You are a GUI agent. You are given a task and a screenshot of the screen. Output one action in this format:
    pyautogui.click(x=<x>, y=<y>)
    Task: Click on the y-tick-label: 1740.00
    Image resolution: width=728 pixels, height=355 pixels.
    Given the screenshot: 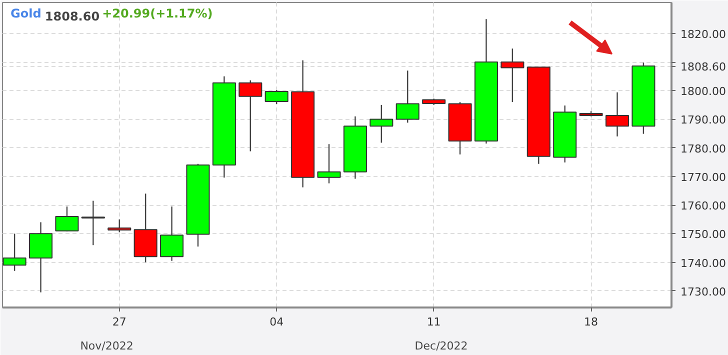 What is the action you would take?
    pyautogui.click(x=703, y=263)
    